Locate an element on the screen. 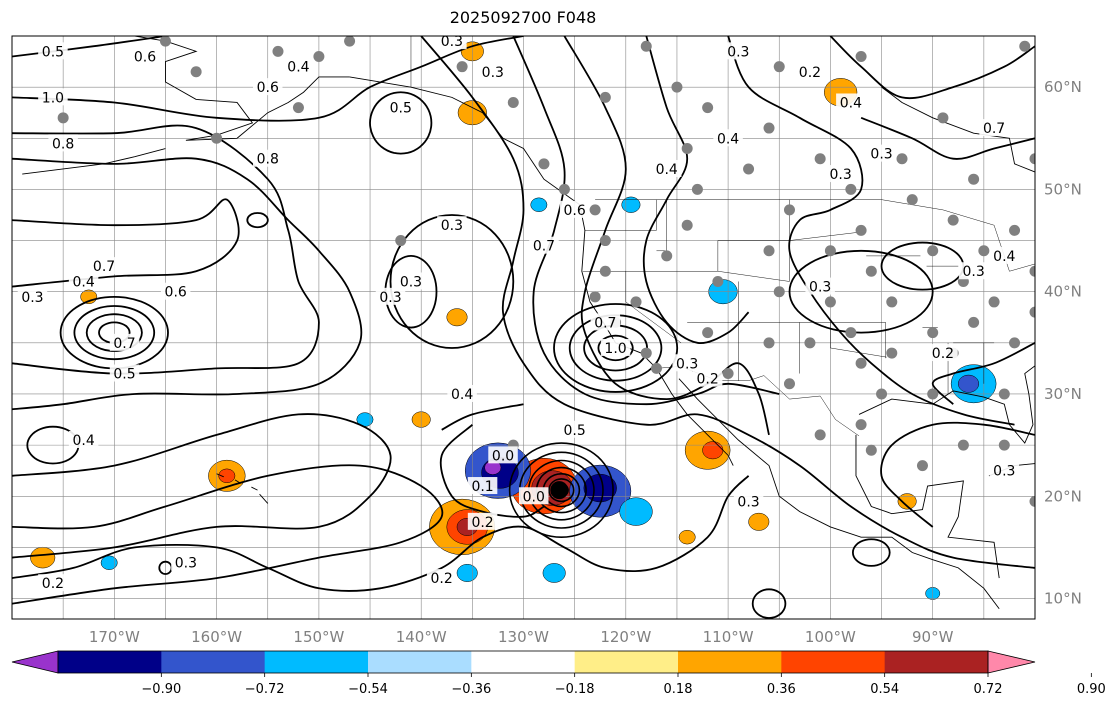 This screenshot has width=1105, height=712. longitude-tick-label: 150°W is located at coordinates (318, 637).